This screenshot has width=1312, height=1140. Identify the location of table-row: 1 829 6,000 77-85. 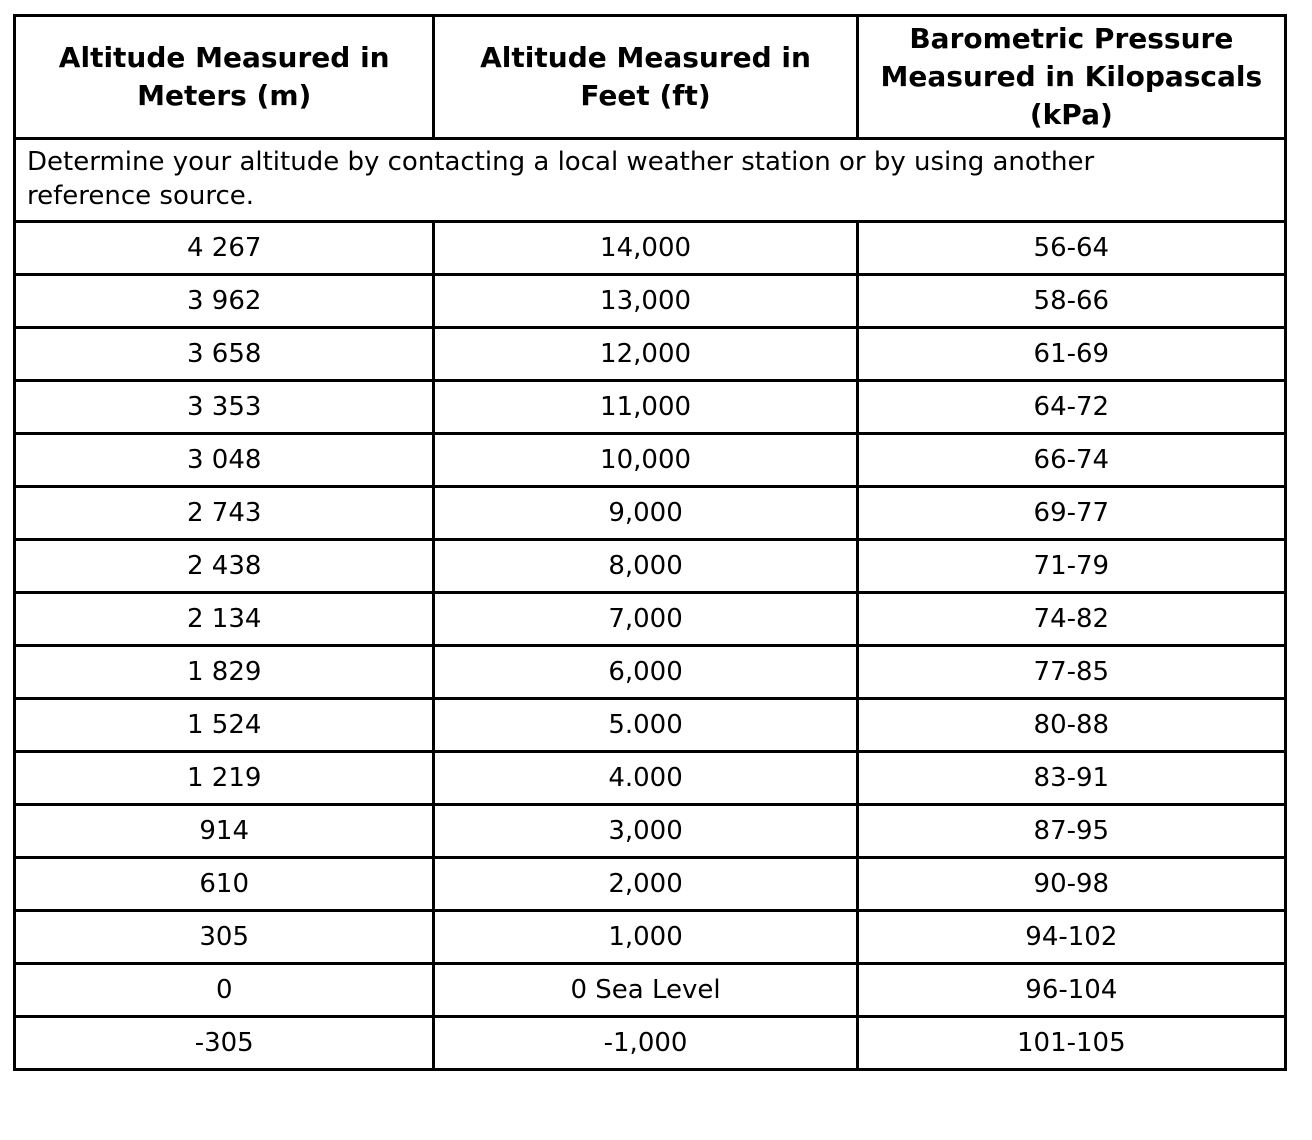
(650, 672).